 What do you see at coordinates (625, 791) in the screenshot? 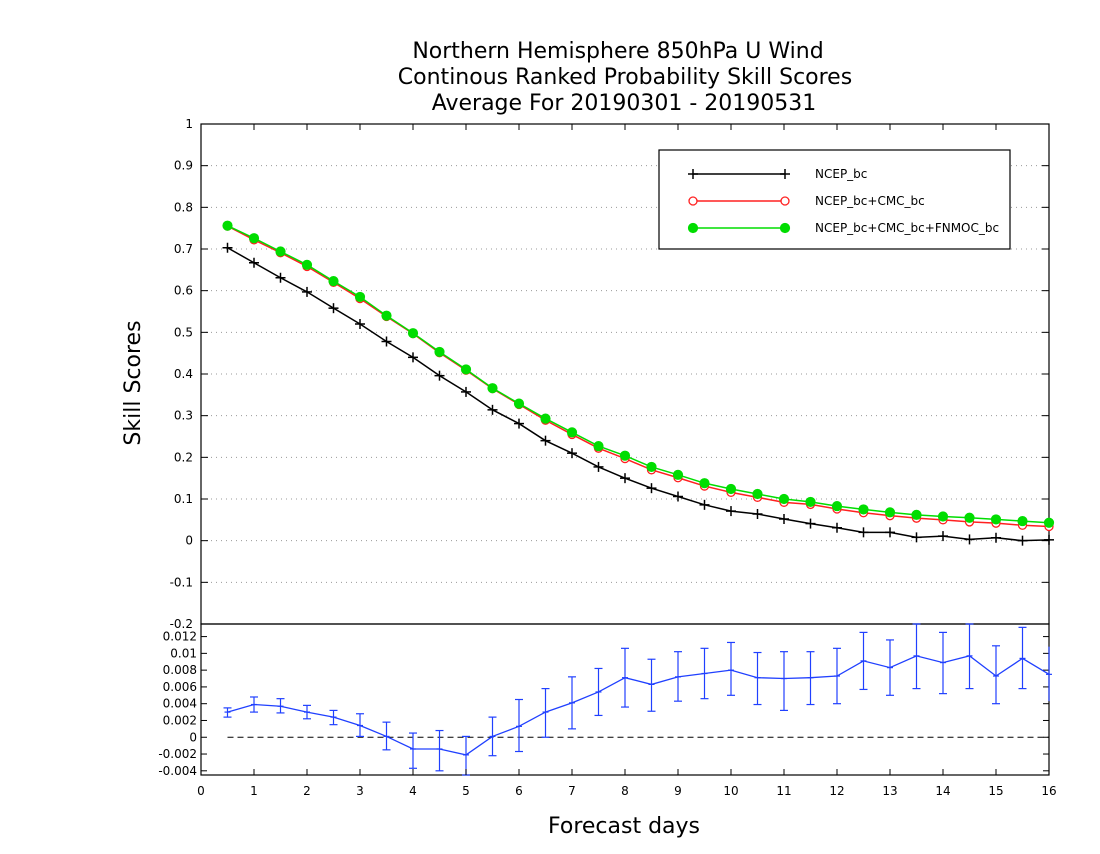
I see `x-tick-label: 8` at bounding box center [625, 791].